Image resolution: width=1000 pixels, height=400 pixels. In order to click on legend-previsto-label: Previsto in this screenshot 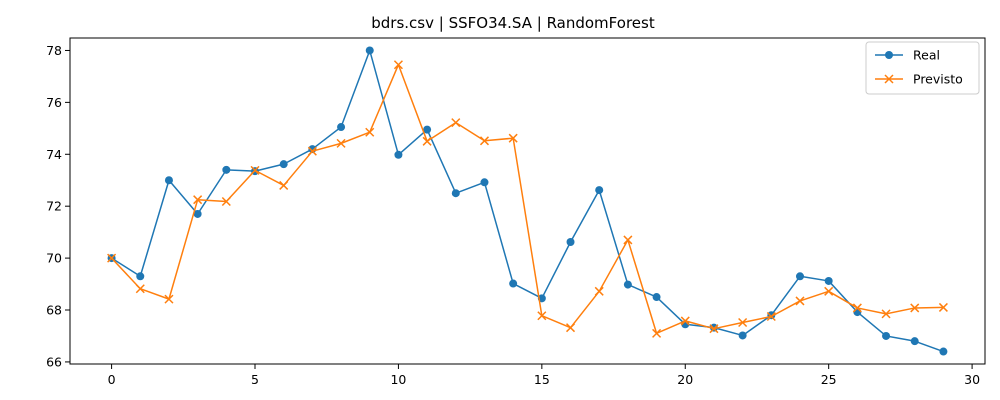, I will do `click(938, 79)`.